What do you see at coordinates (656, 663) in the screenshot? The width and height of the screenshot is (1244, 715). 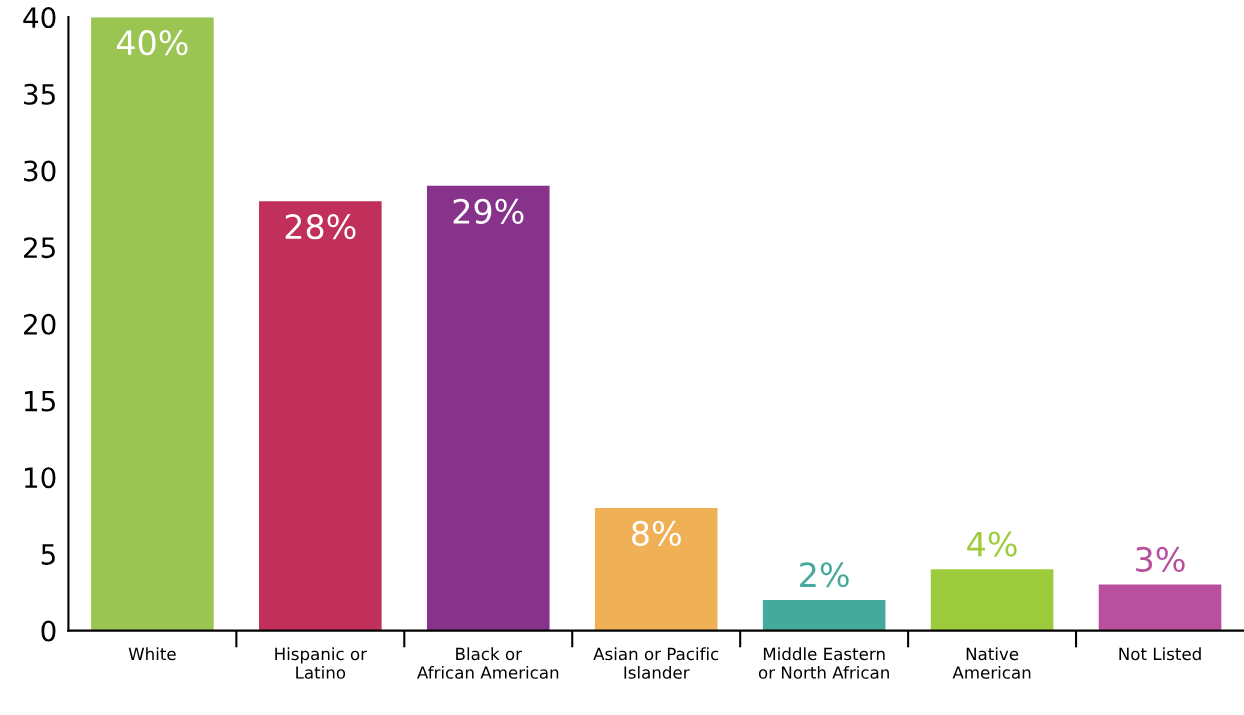 I see `x-tick-label: Asian or Pacific Islander` at bounding box center [656, 663].